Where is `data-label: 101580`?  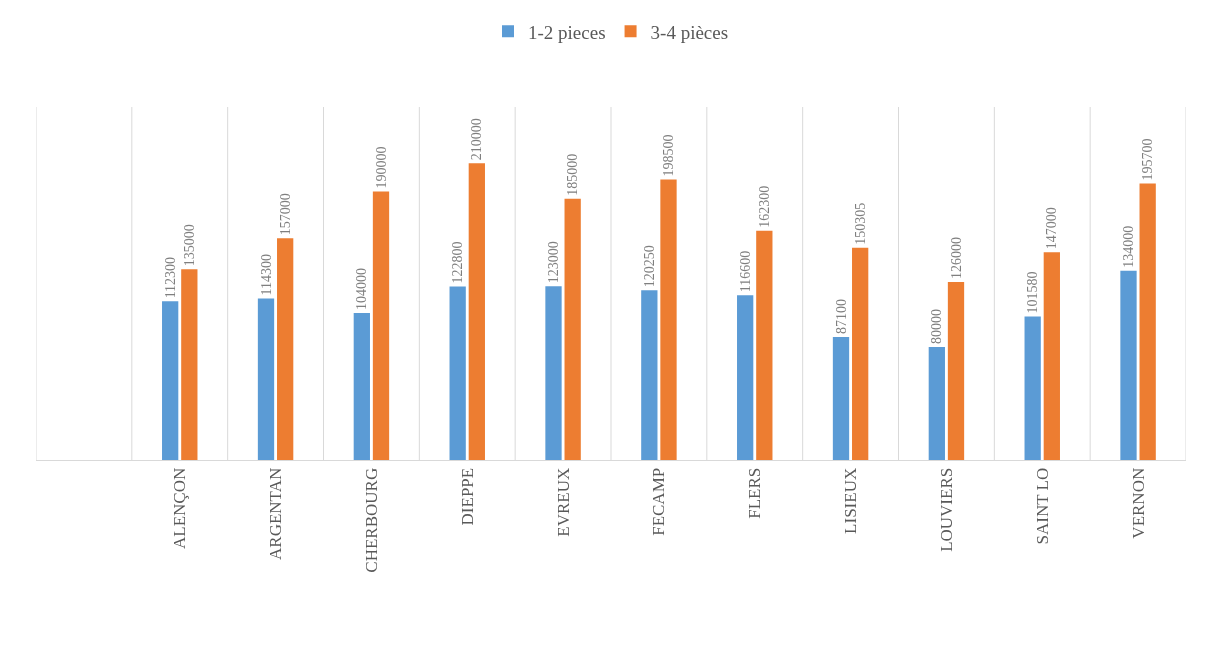
data-label: 101580 is located at coordinates (1033, 292).